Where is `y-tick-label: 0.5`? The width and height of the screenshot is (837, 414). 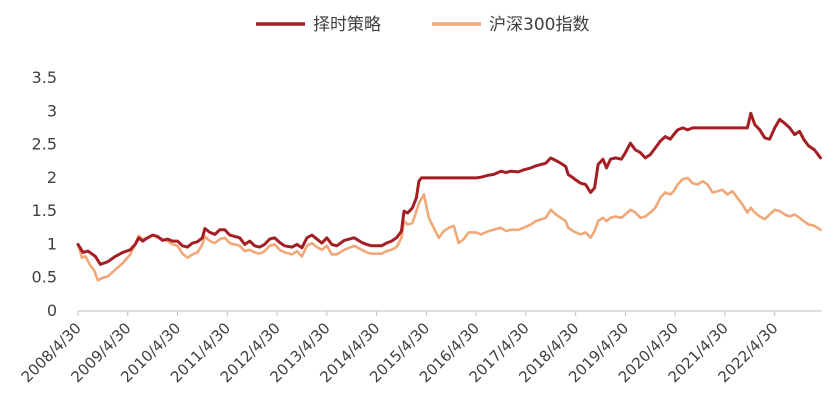
y-tick-label: 0.5 is located at coordinates (44, 277).